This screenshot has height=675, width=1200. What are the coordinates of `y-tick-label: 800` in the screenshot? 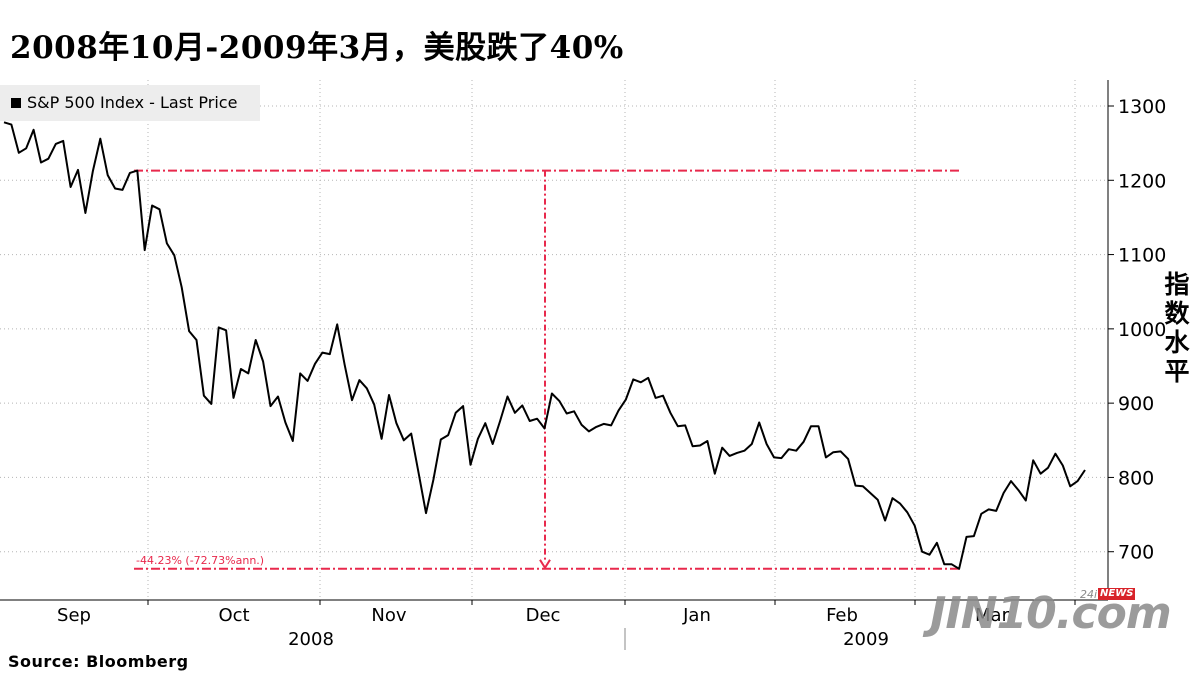 It's located at (1136, 478).